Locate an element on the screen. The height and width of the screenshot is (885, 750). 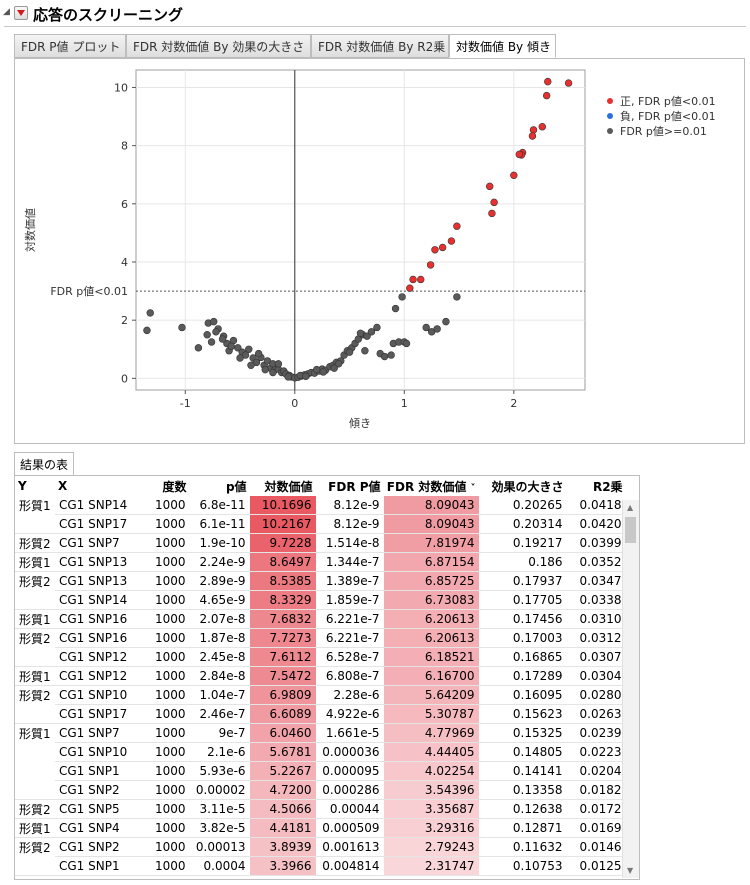
y-tick-label: 2 is located at coordinates (124, 320).